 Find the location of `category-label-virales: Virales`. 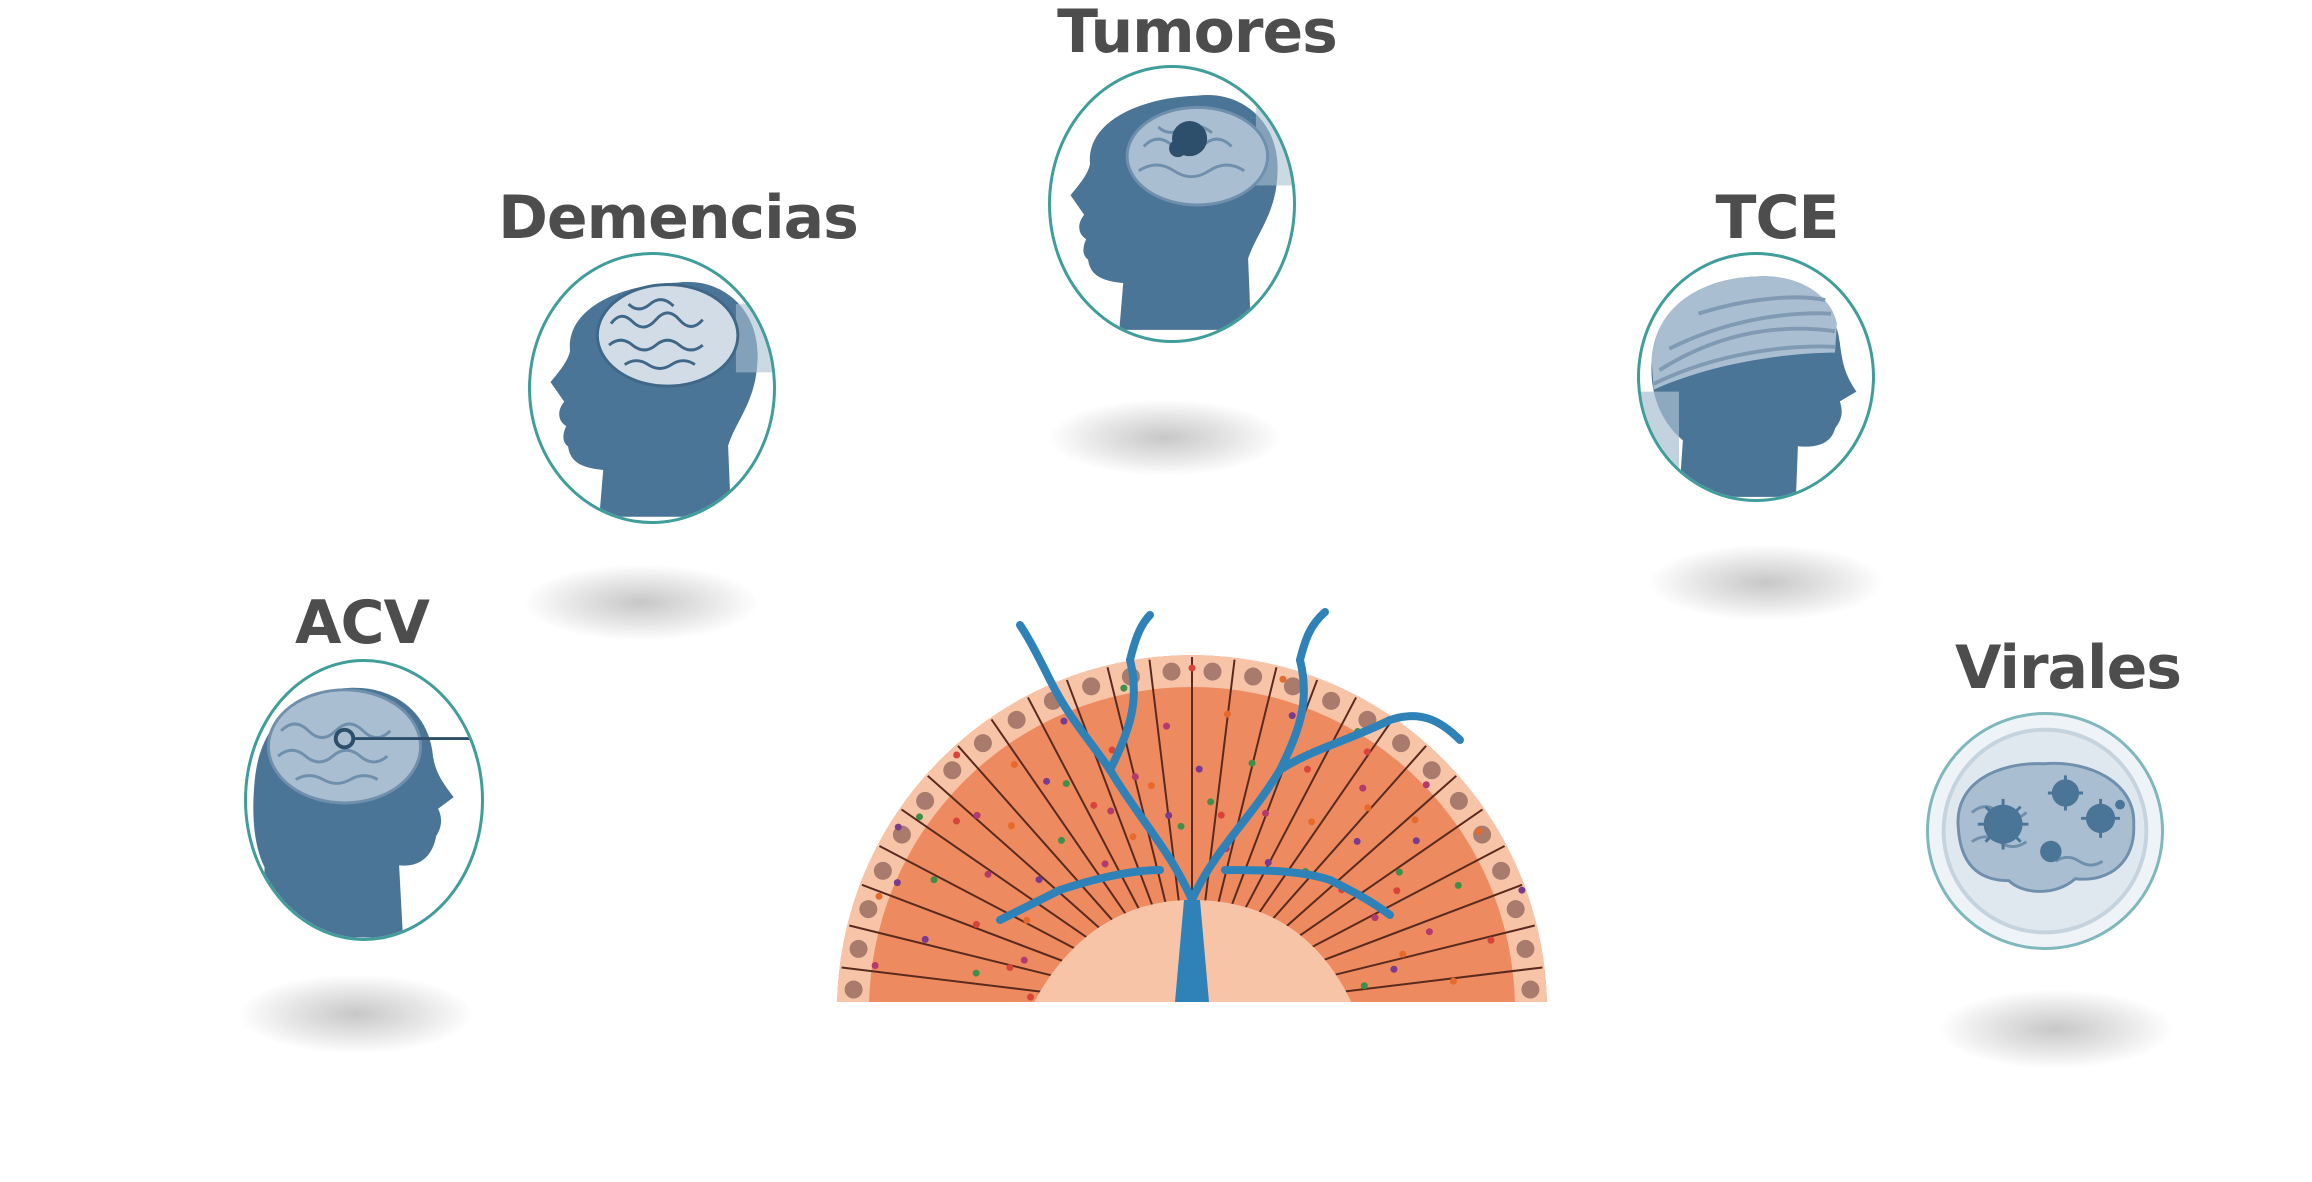

category-label-virales: Virales is located at coordinates (2068, 668).